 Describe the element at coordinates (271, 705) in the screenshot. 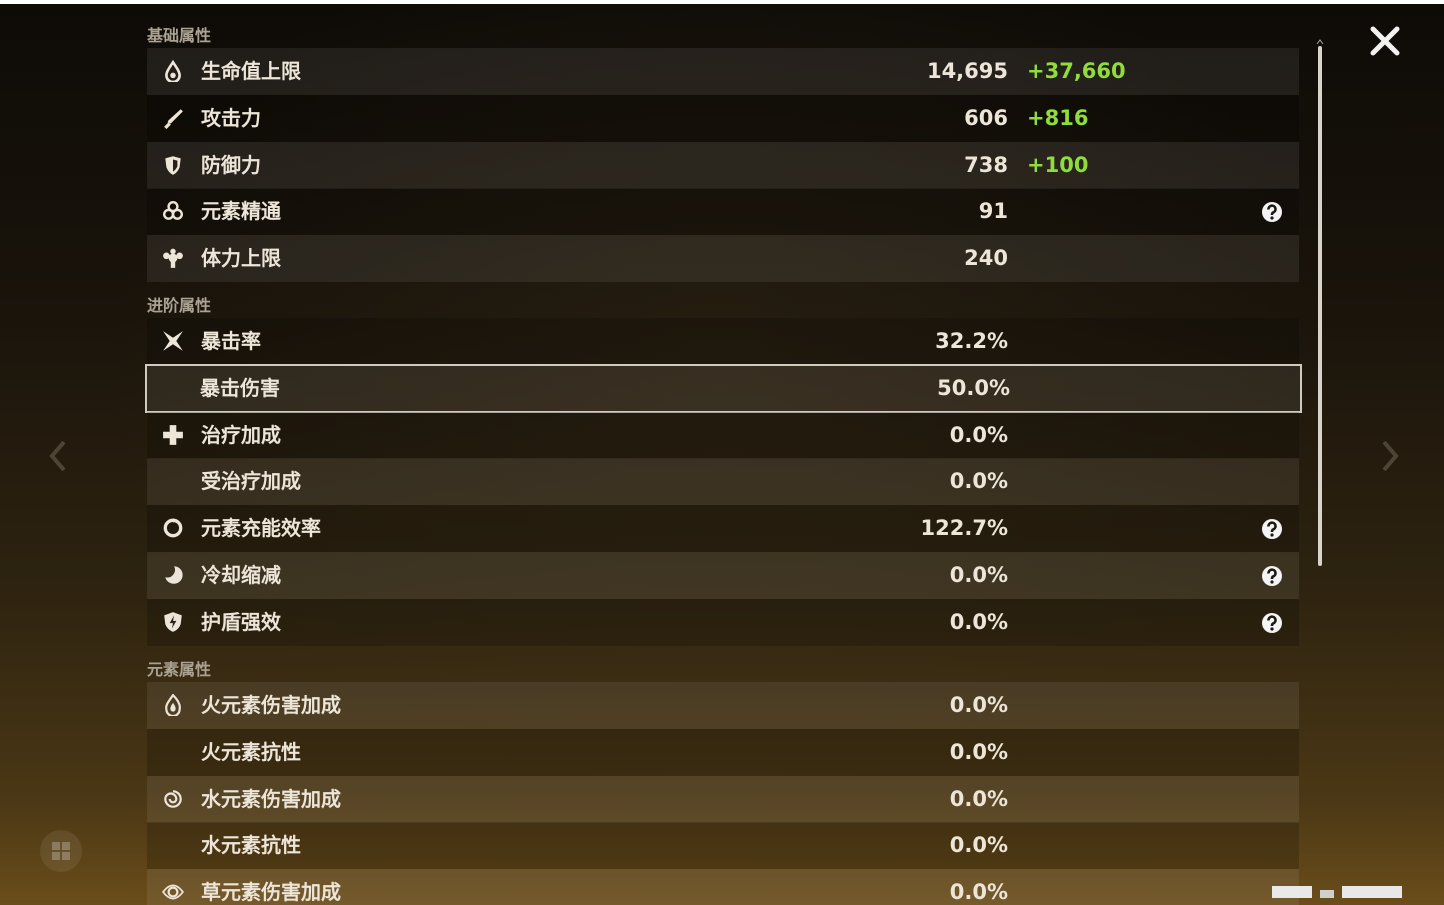

I see `attribute-label: 火元素伤害加成` at that location.